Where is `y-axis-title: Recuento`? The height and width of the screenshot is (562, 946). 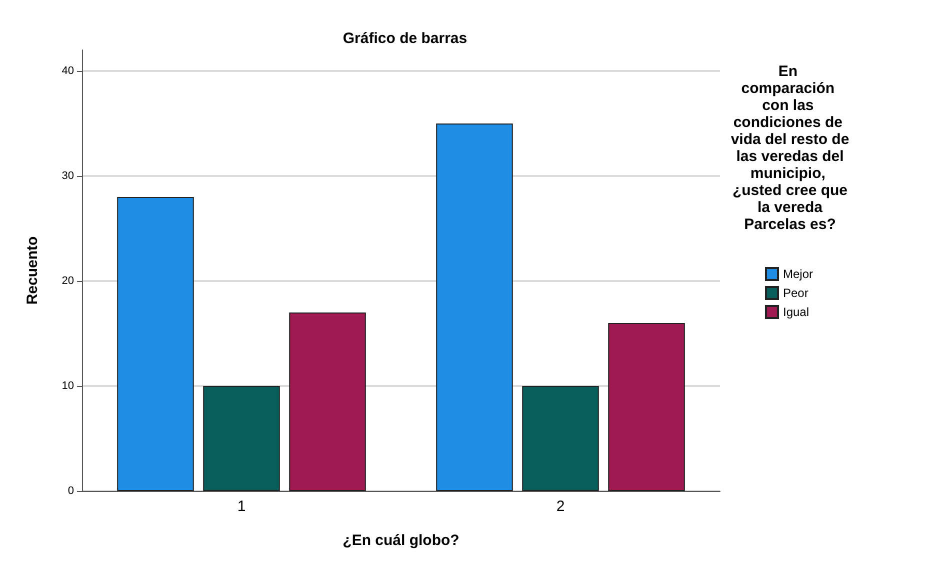
y-axis-title: Recuento is located at coordinates (32, 270).